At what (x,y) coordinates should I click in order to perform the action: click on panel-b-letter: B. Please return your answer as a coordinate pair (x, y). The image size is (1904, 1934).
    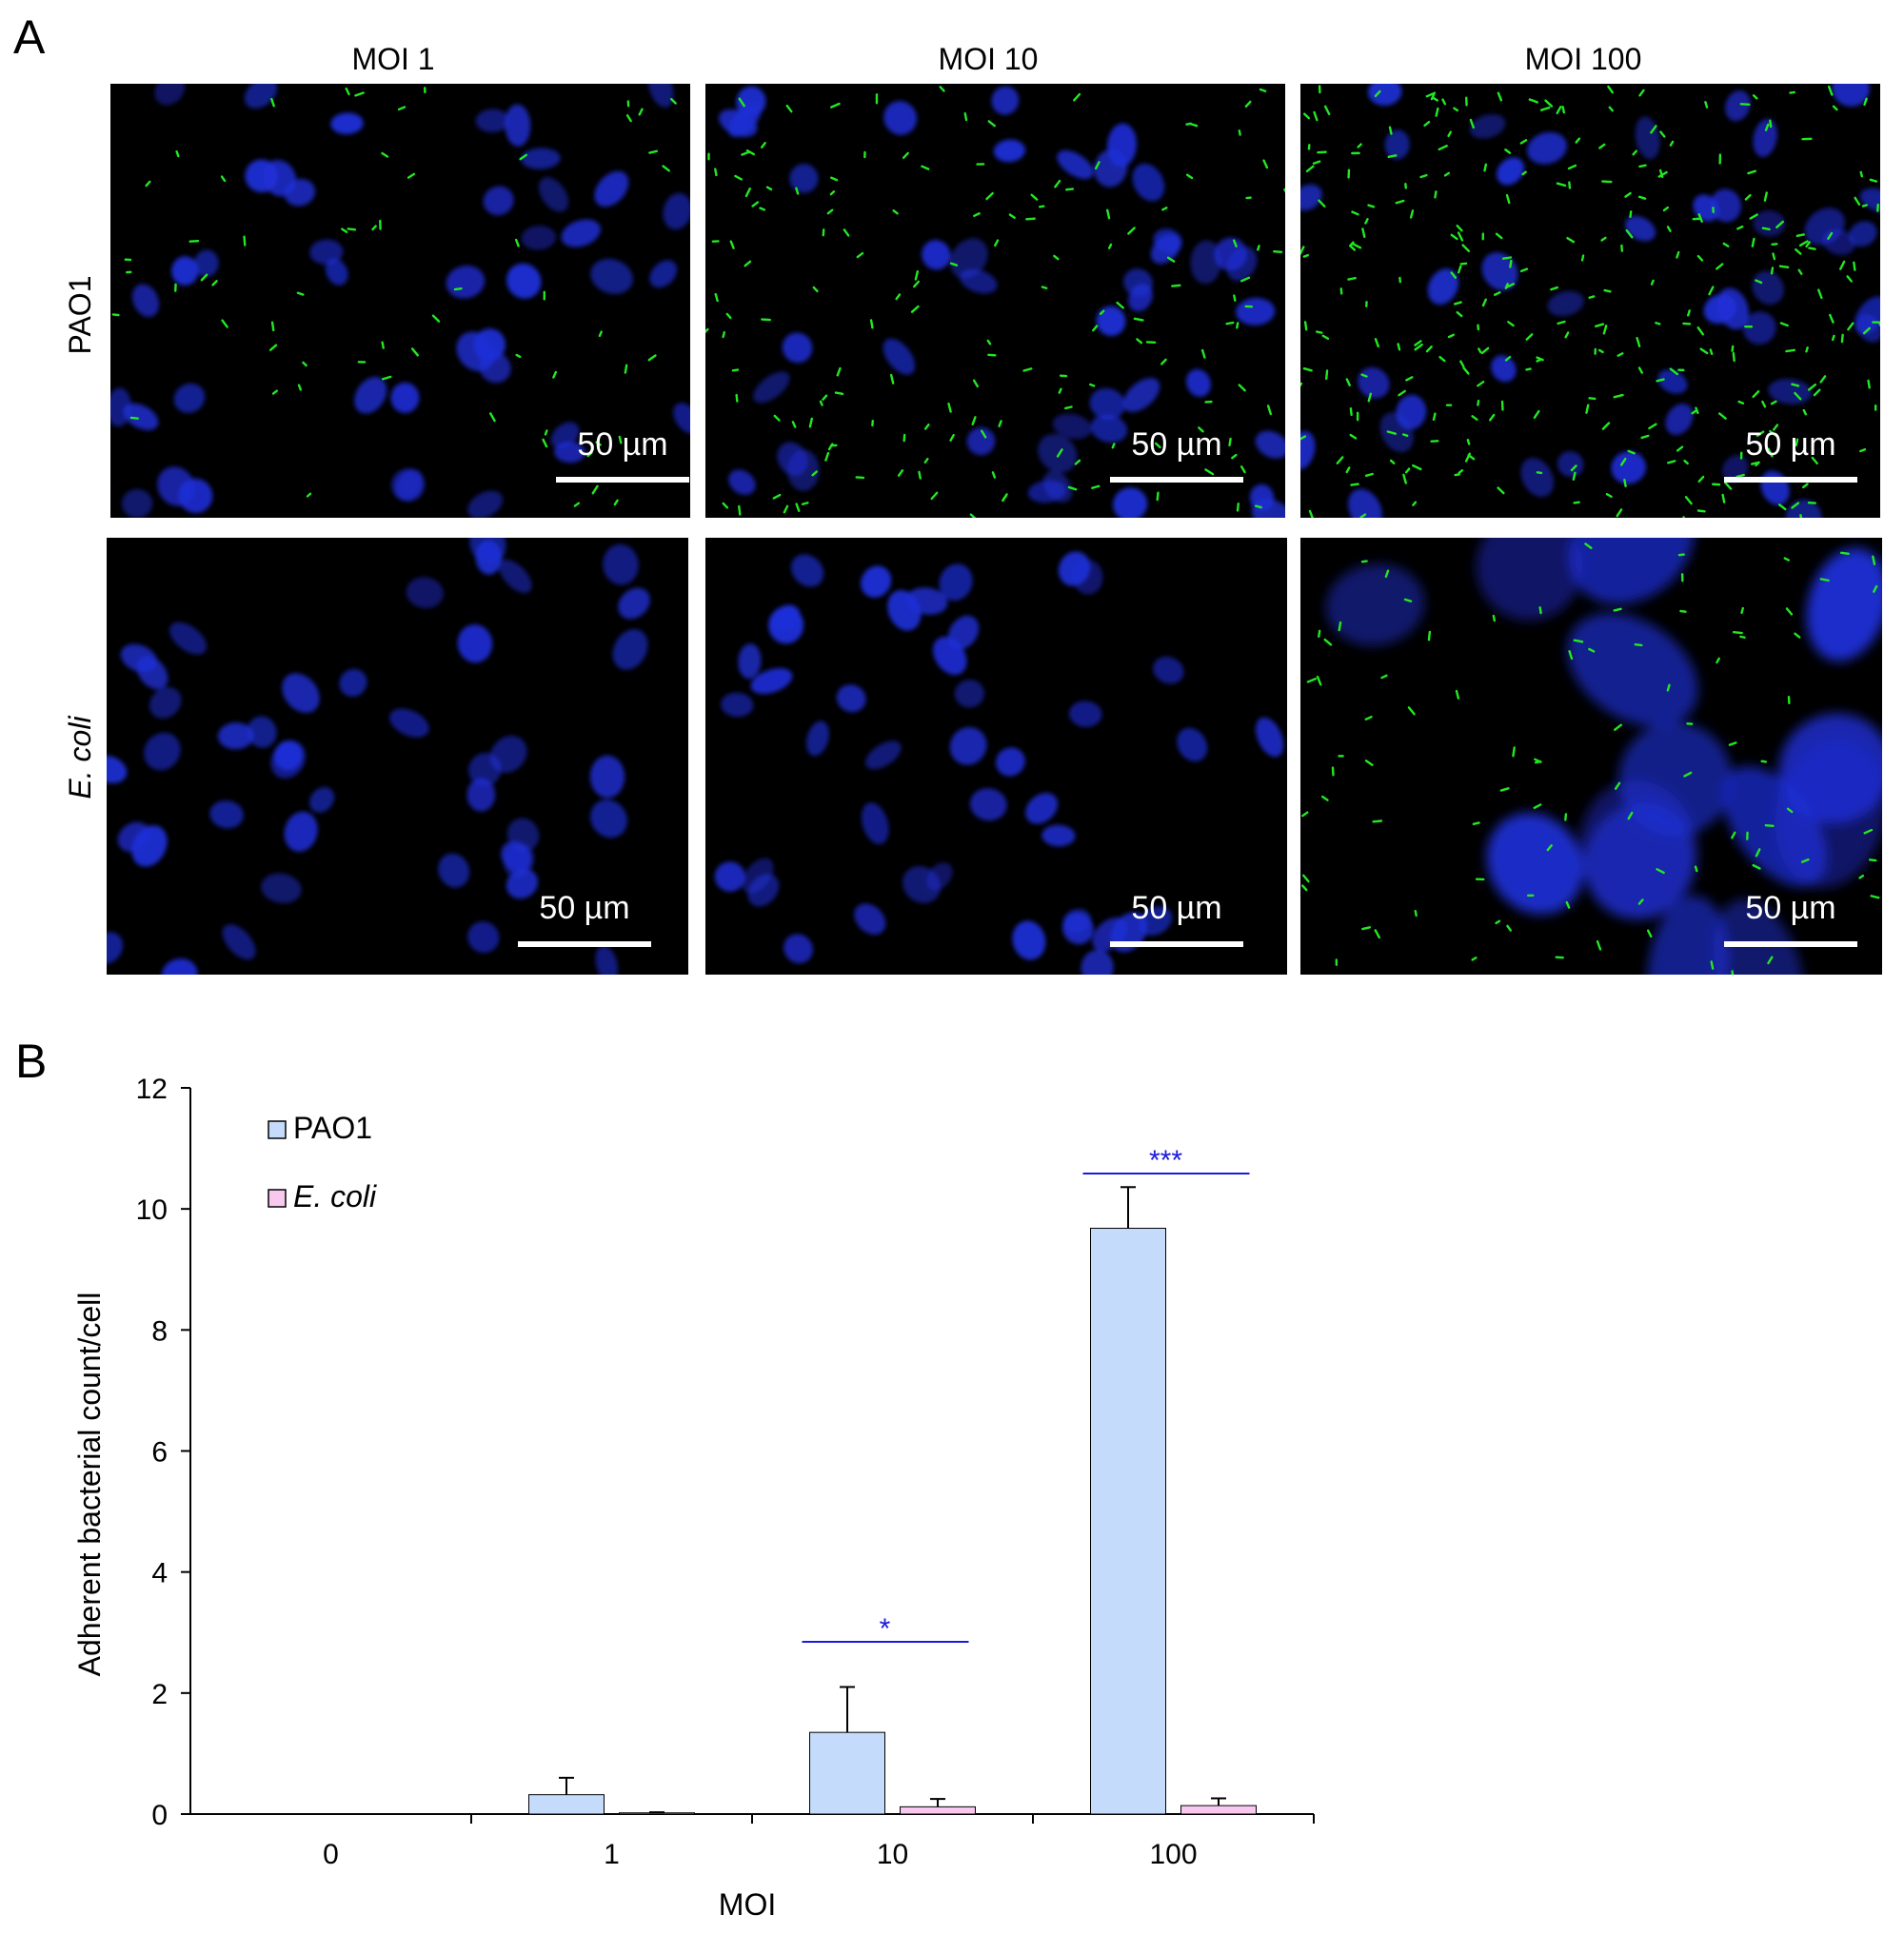
    Looking at the image, I should click on (31, 1062).